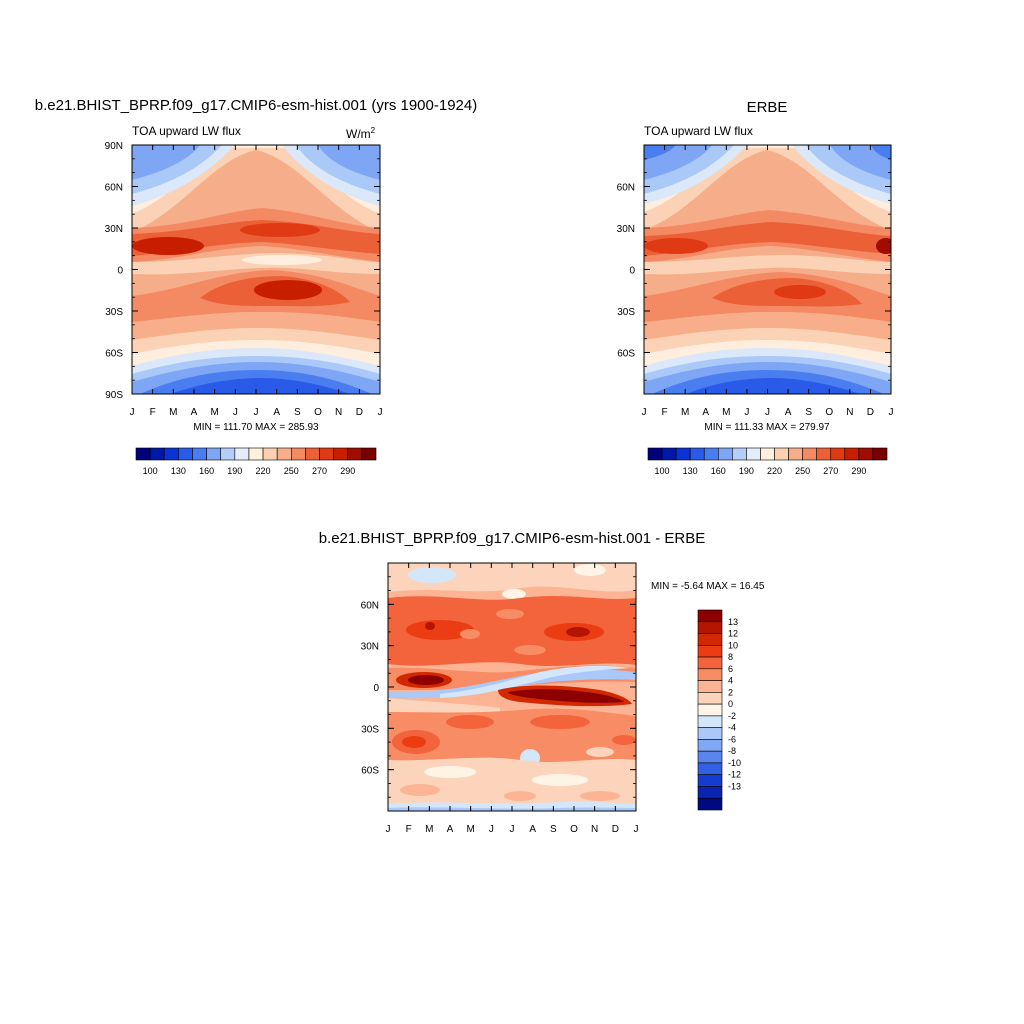 Image resolution: width=1024 pixels, height=1024 pixels. I want to click on panel-model-yticks: 90N 60N 30N 0 30S 60S 90S, so click(242, 271).